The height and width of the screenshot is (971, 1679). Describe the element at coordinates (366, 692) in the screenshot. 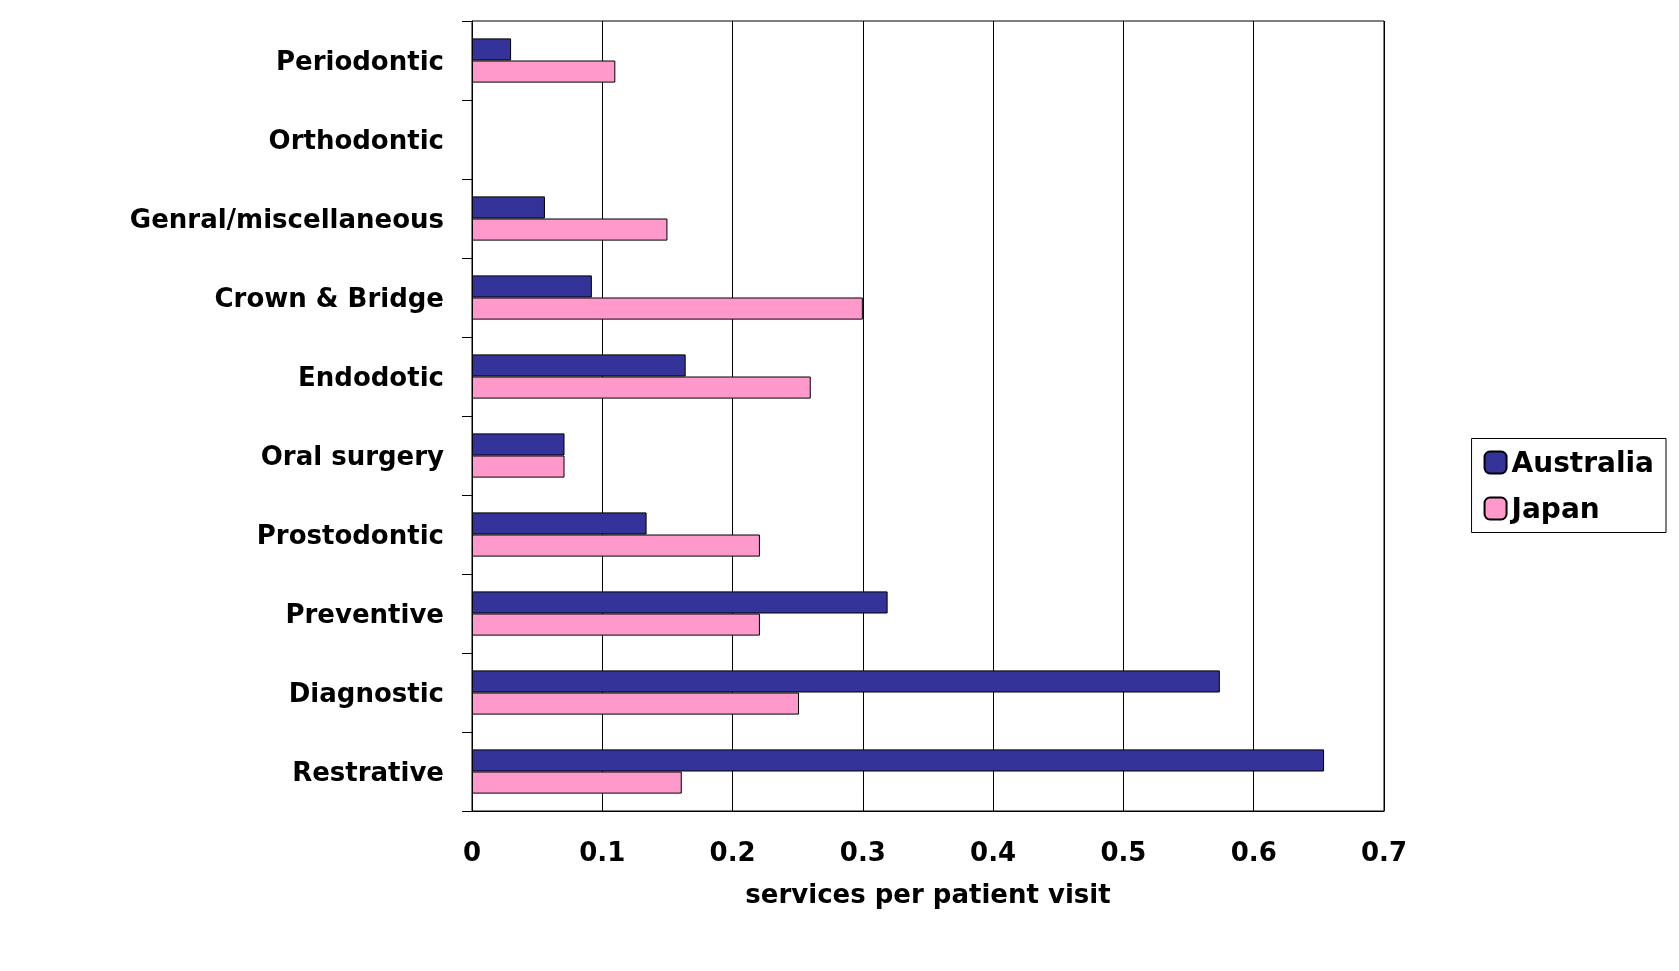

I see `y-tick-label: Diagnostic` at that location.